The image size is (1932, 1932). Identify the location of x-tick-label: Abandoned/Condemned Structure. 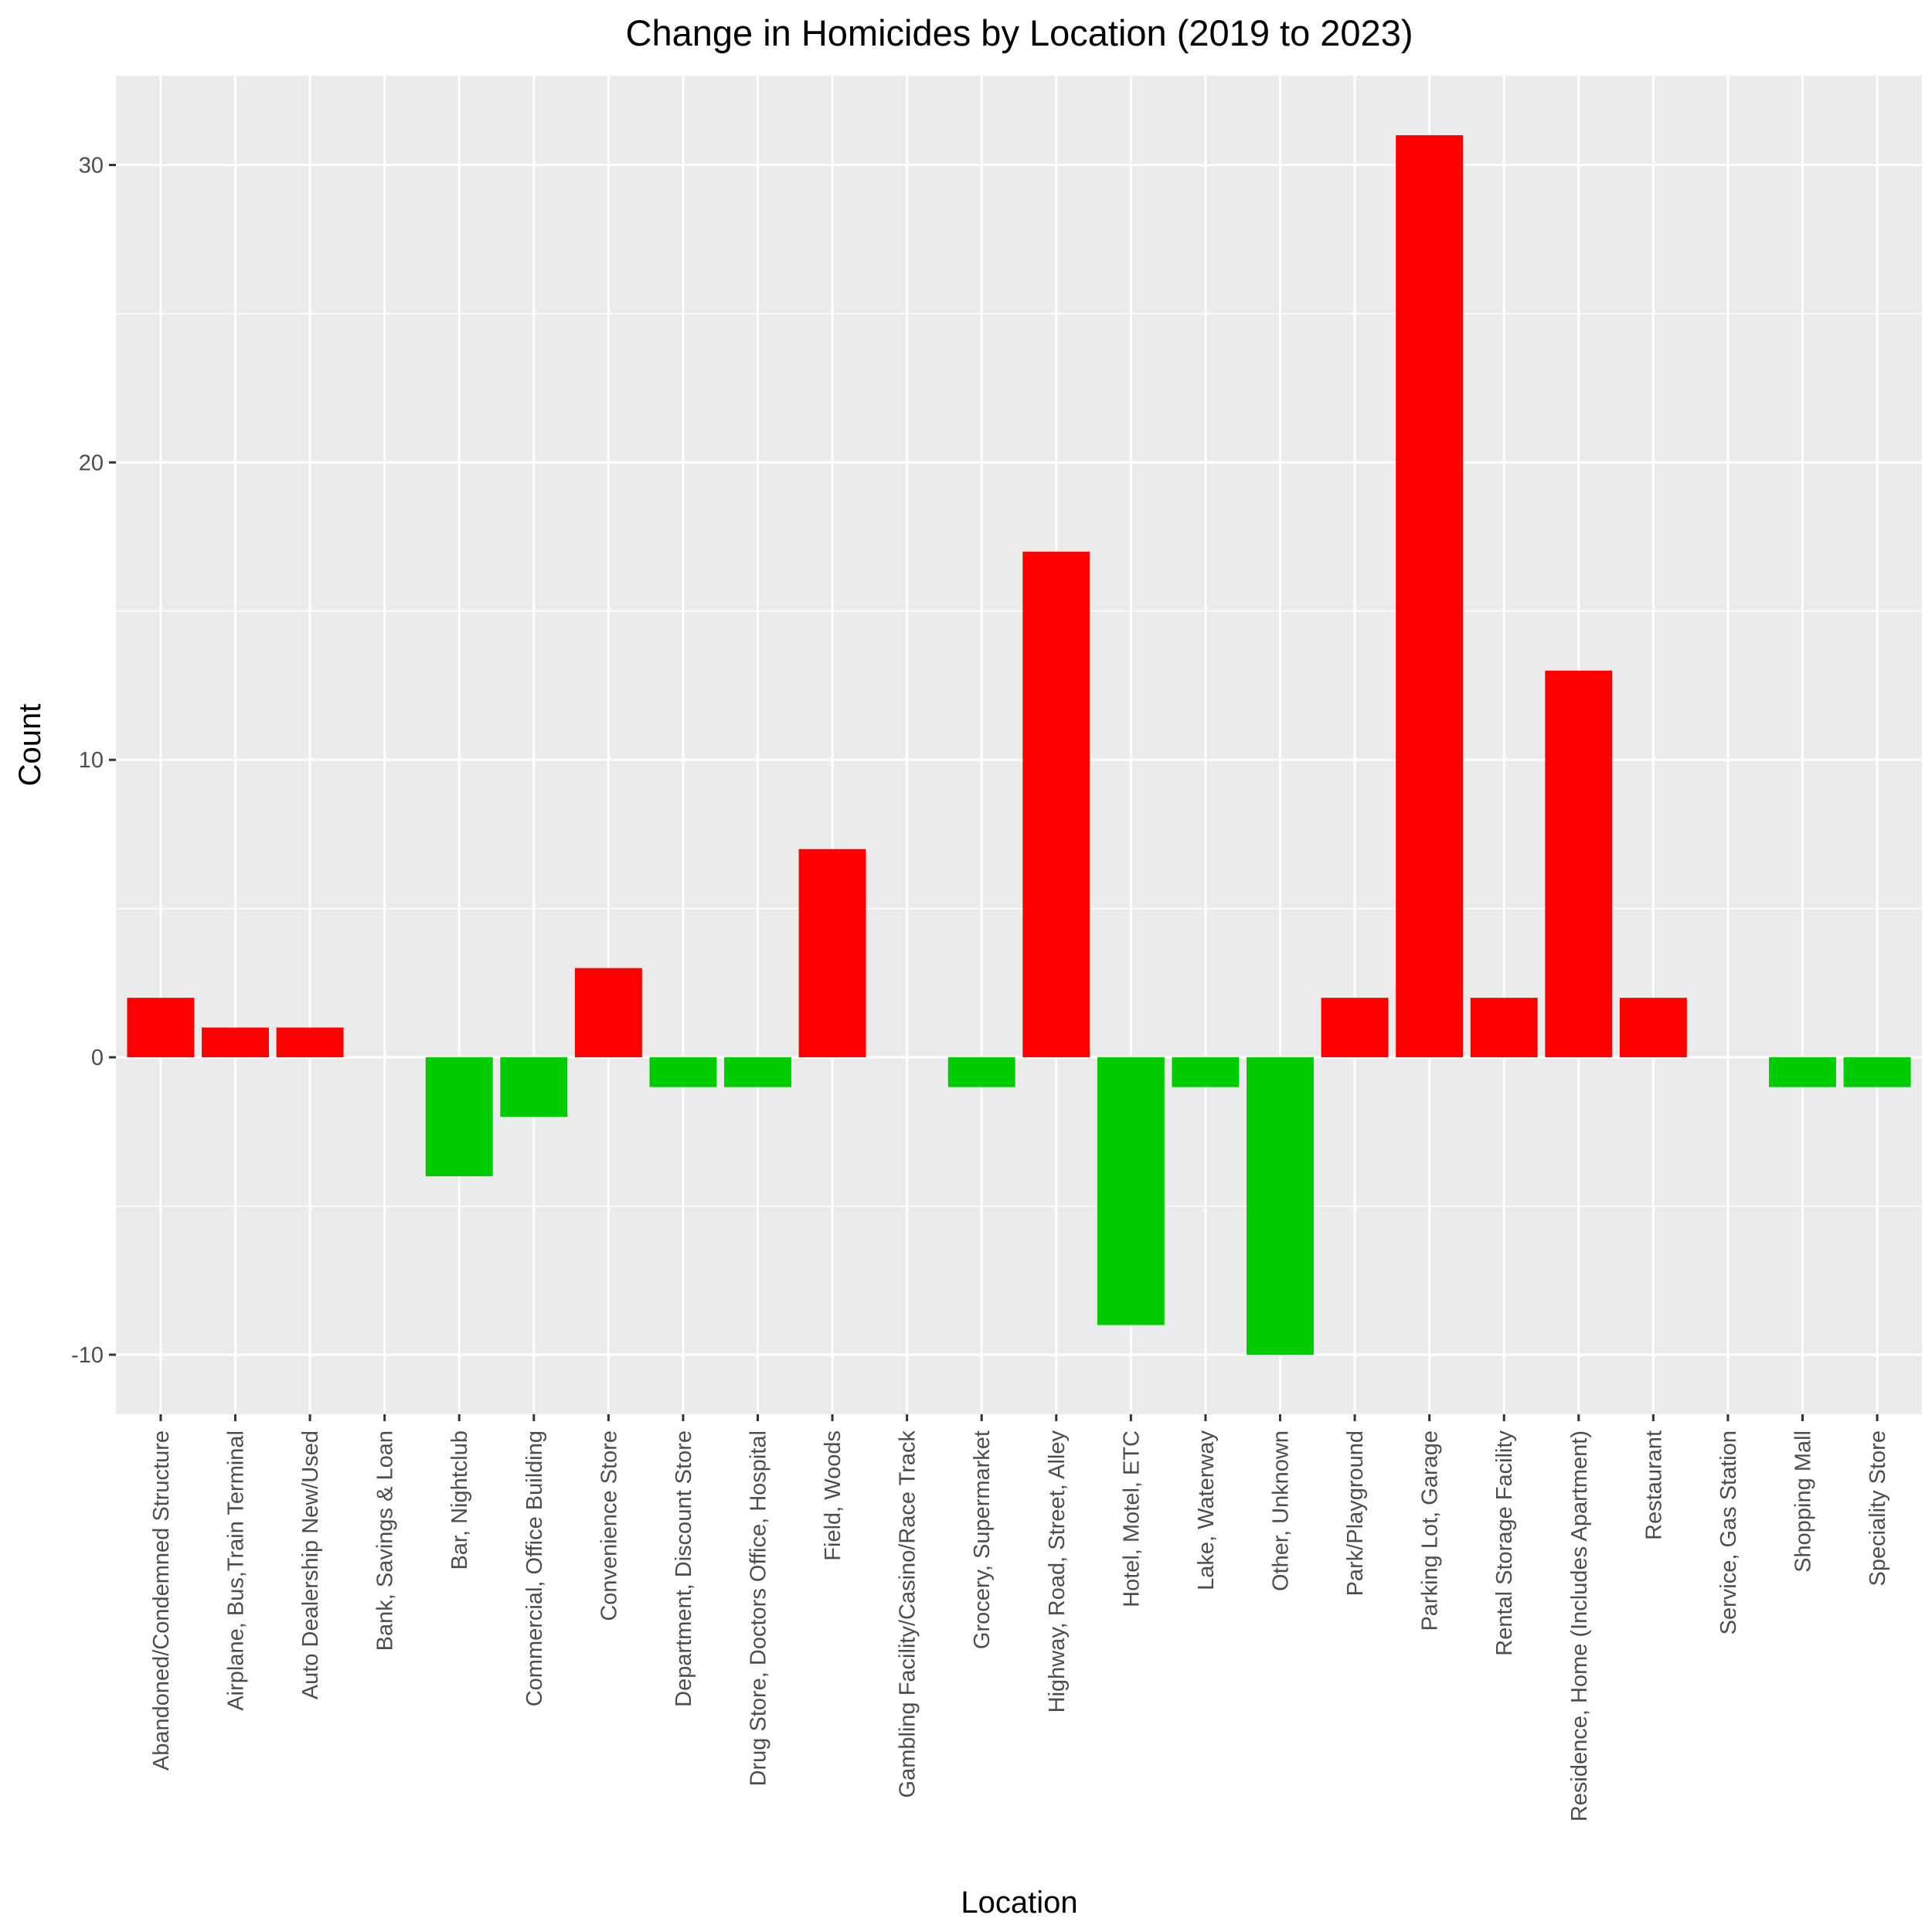
(161, 1600).